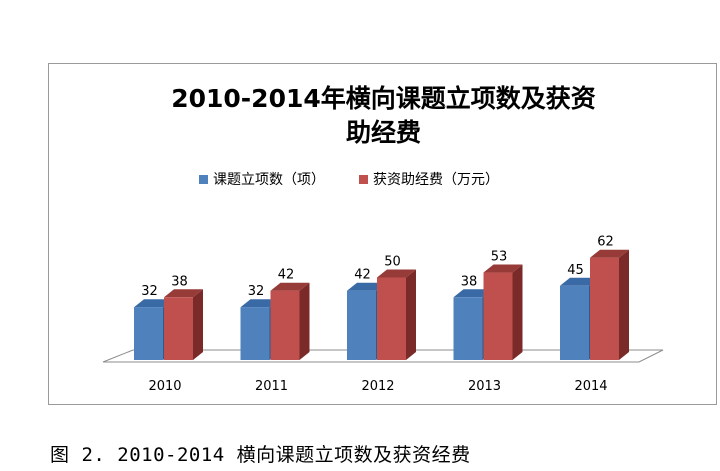 This screenshot has width=720, height=471. What do you see at coordinates (260, 303) in the screenshot?
I see `bar-top-2011-s0` at bounding box center [260, 303].